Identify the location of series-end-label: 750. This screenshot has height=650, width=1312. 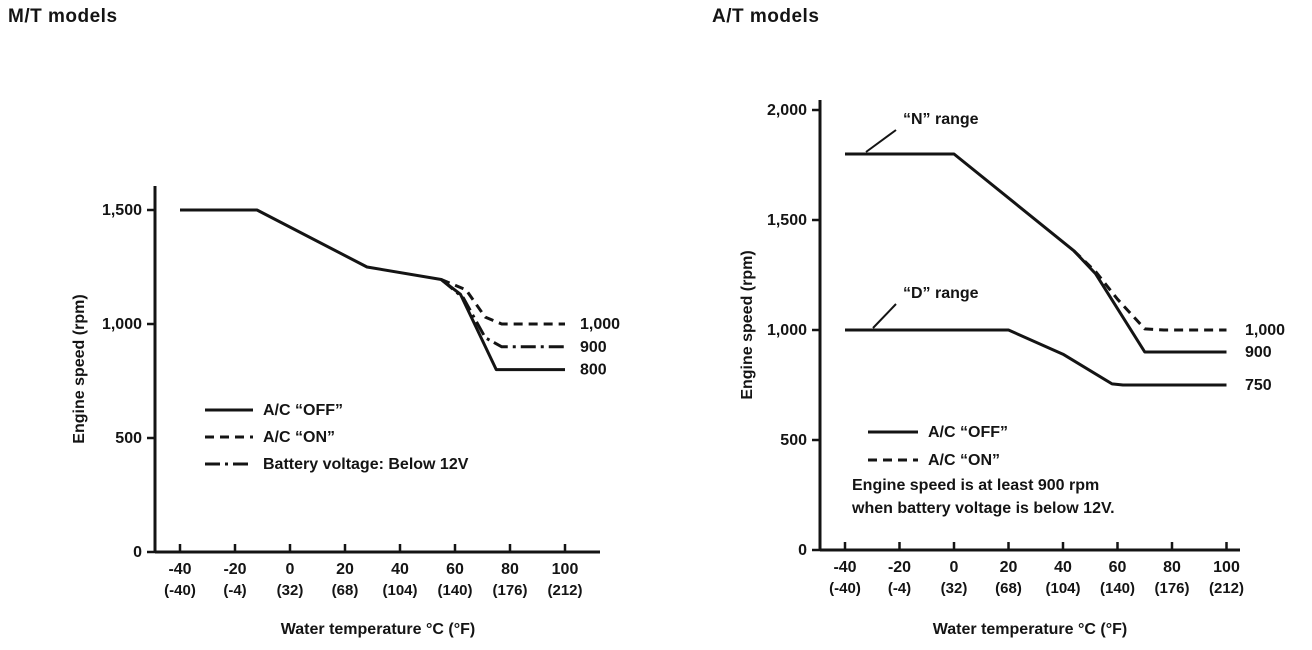
(1258, 385).